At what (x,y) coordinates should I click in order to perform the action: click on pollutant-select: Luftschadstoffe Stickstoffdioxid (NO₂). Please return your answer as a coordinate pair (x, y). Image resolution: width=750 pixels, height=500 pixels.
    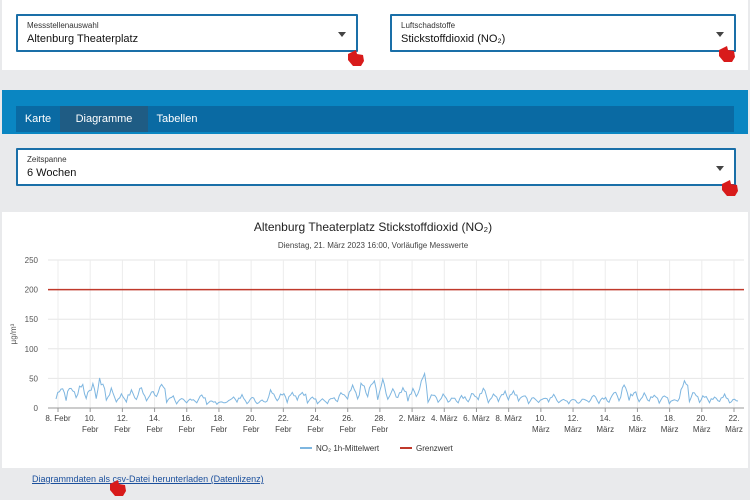
    Looking at the image, I should click on (563, 33).